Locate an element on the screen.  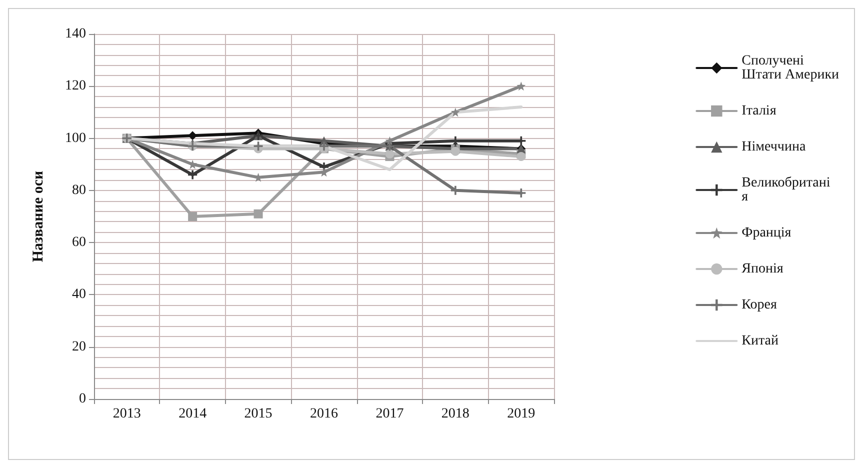
legend-label: Великобританія is located at coordinates (786, 190).